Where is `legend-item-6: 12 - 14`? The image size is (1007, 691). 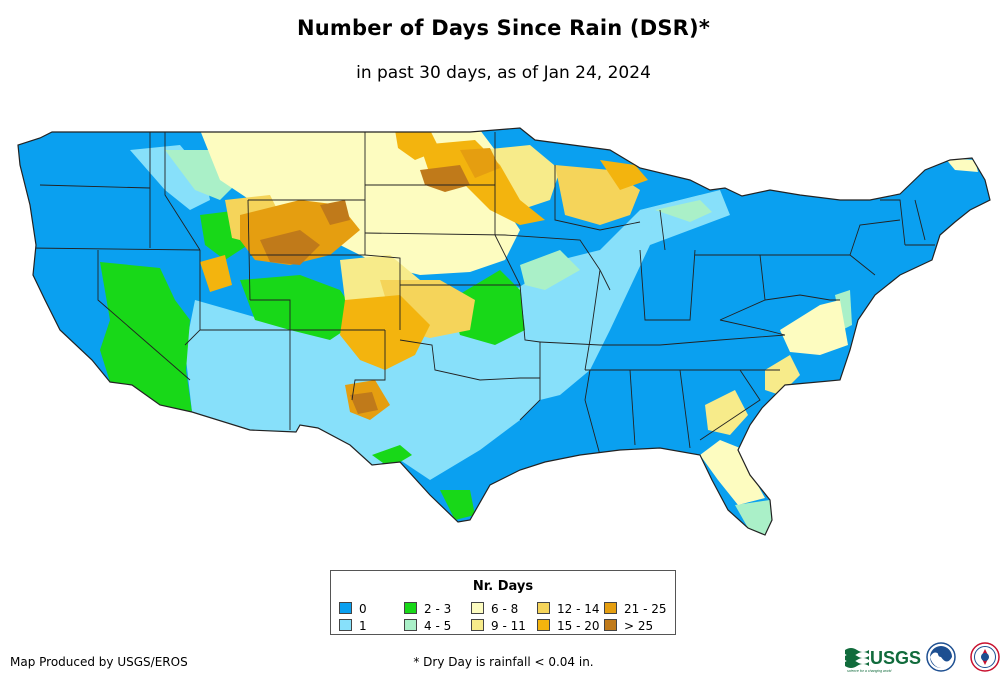
legend-item-6: 12 - 14 is located at coordinates (568, 608).